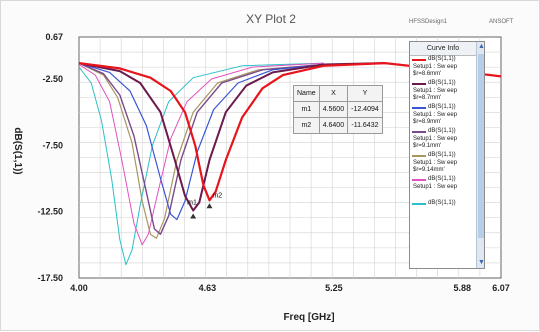 This screenshot has height=332, width=540. Describe the element at coordinates (333, 93) in the screenshot. I see `marker-header-x: X` at that location.